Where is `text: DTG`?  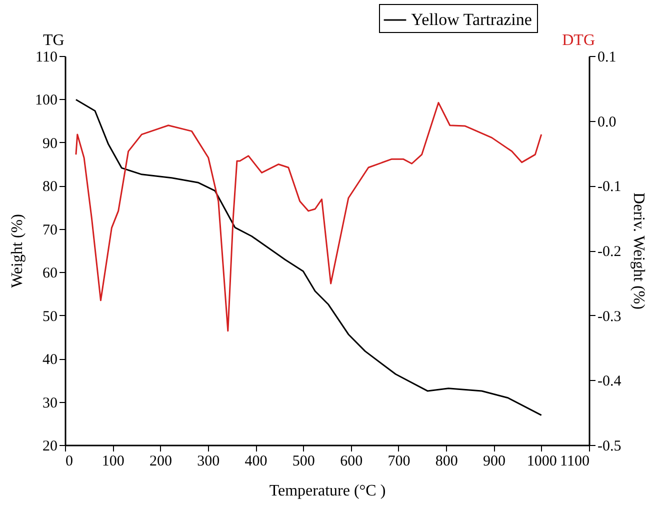
text: DTG is located at coordinates (579, 40).